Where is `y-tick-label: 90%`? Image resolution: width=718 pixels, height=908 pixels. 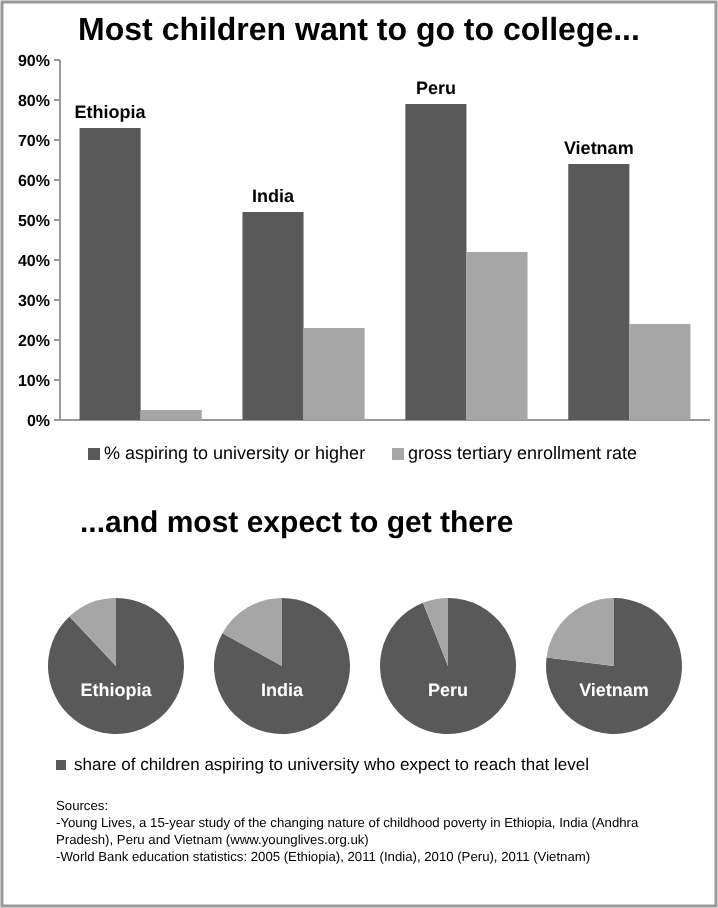 y-tick-label: 90% is located at coordinates (33, 60).